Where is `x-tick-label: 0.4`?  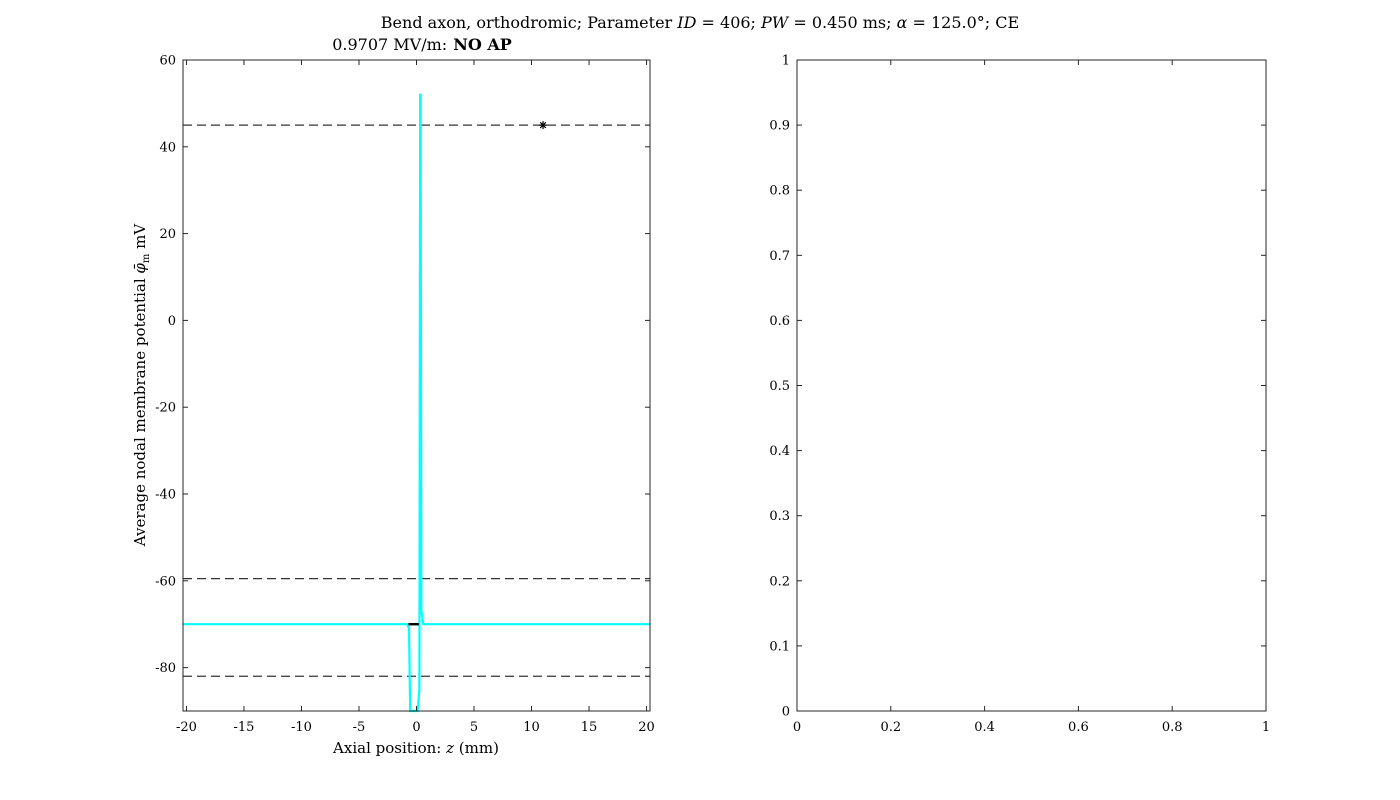 x-tick-label: 0.4 is located at coordinates (984, 727).